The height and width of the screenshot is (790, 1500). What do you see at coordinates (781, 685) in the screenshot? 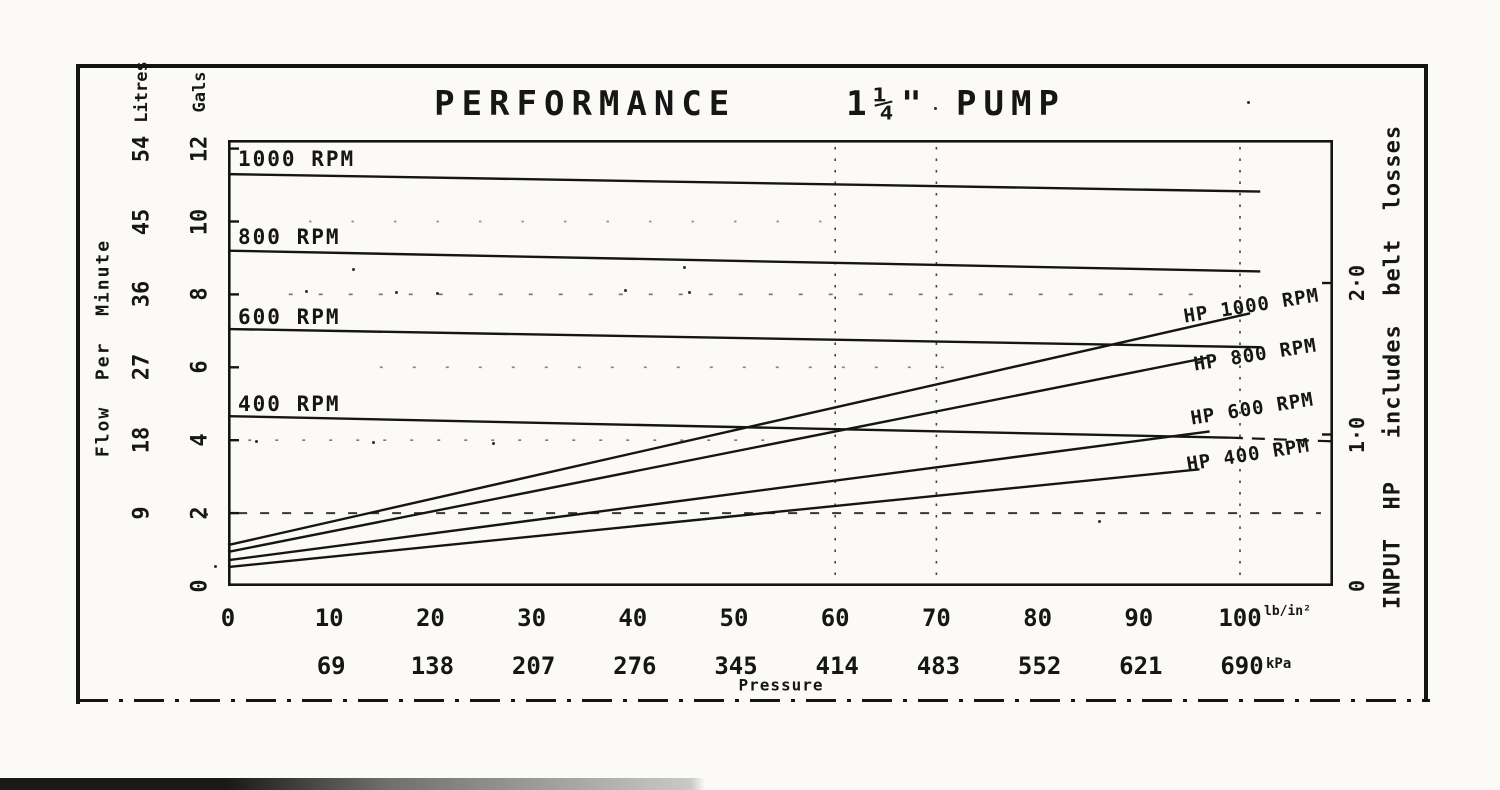
I see `x-axis-title: Pressure` at bounding box center [781, 685].